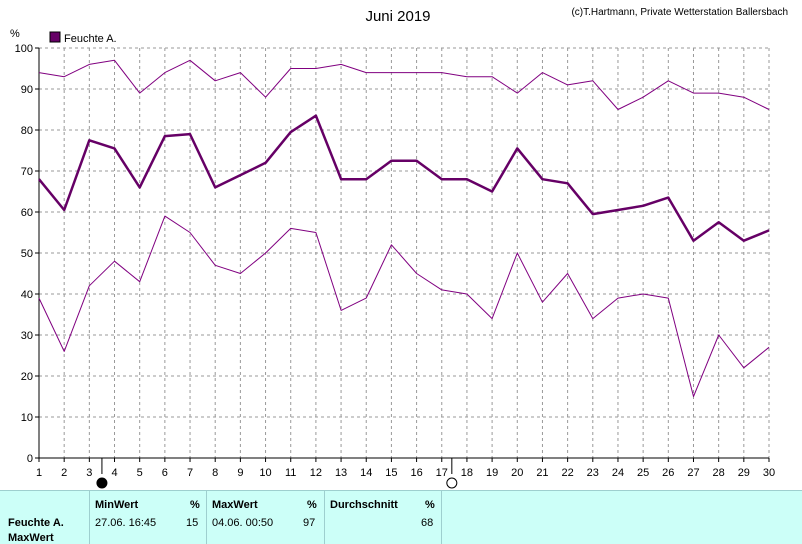  I want to click on x-tick-label: 19, so click(492, 473).